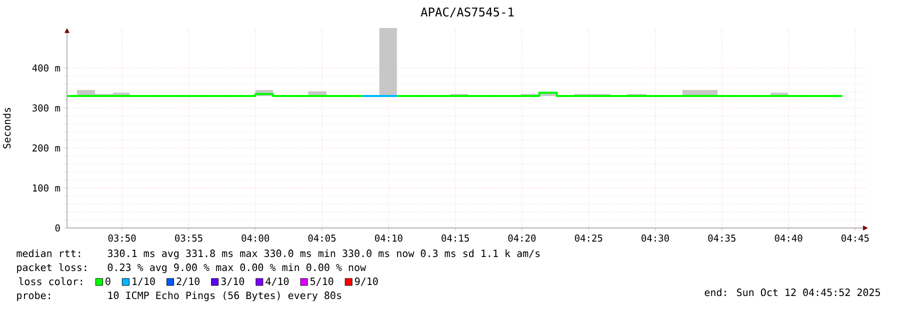  Describe the element at coordinates (366, 282) in the screenshot. I see `legend-label: 9/10` at that location.